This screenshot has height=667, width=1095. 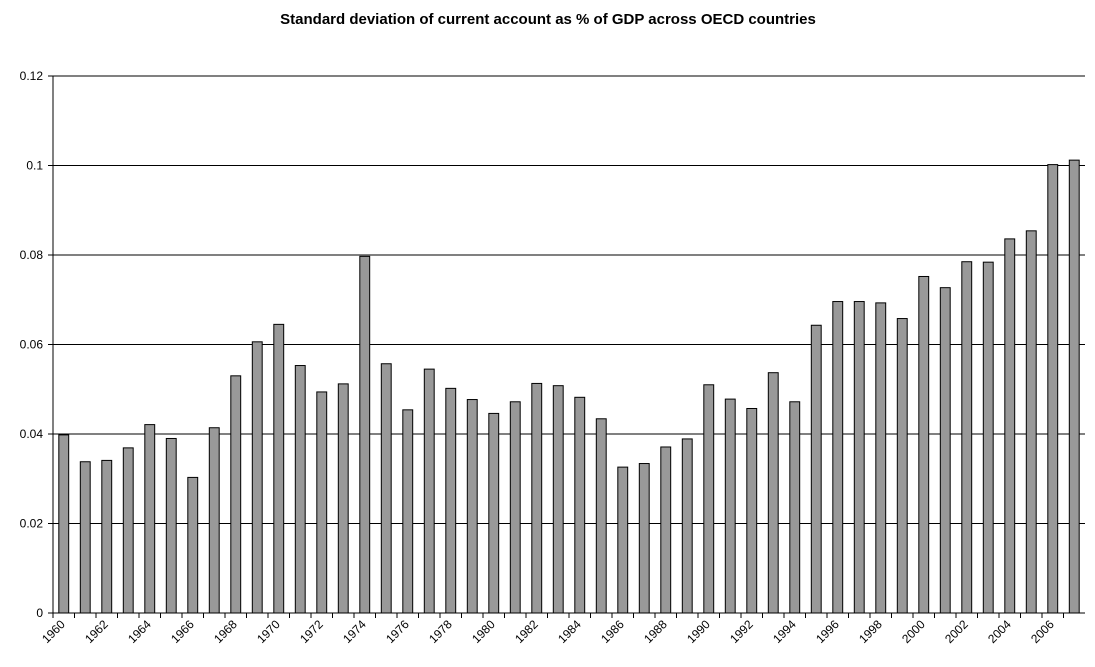 I want to click on x-tick-label: 1962, so click(x=96, y=631).